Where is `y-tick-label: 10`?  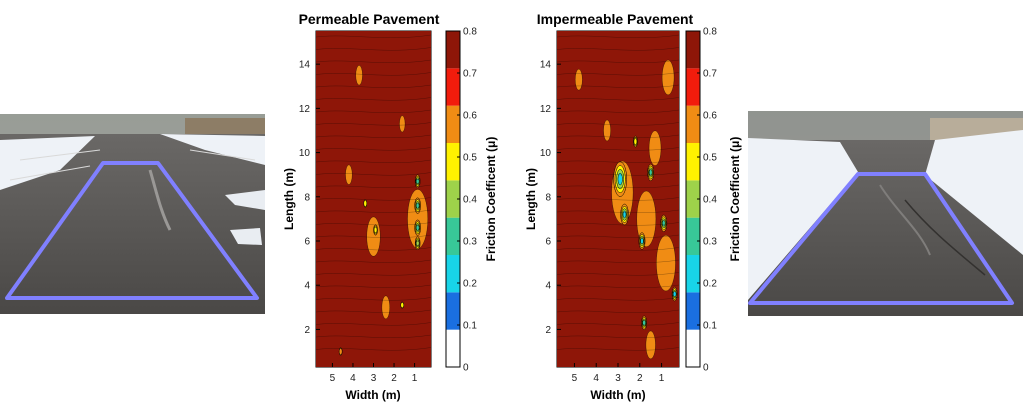
y-tick-label: 10 is located at coordinates (546, 153).